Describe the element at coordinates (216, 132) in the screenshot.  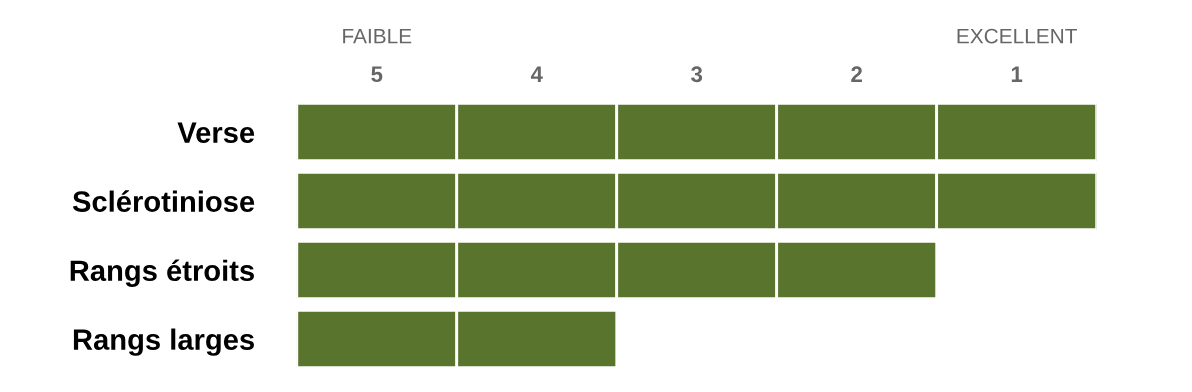
I see `y-tick-label: Verse` at that location.